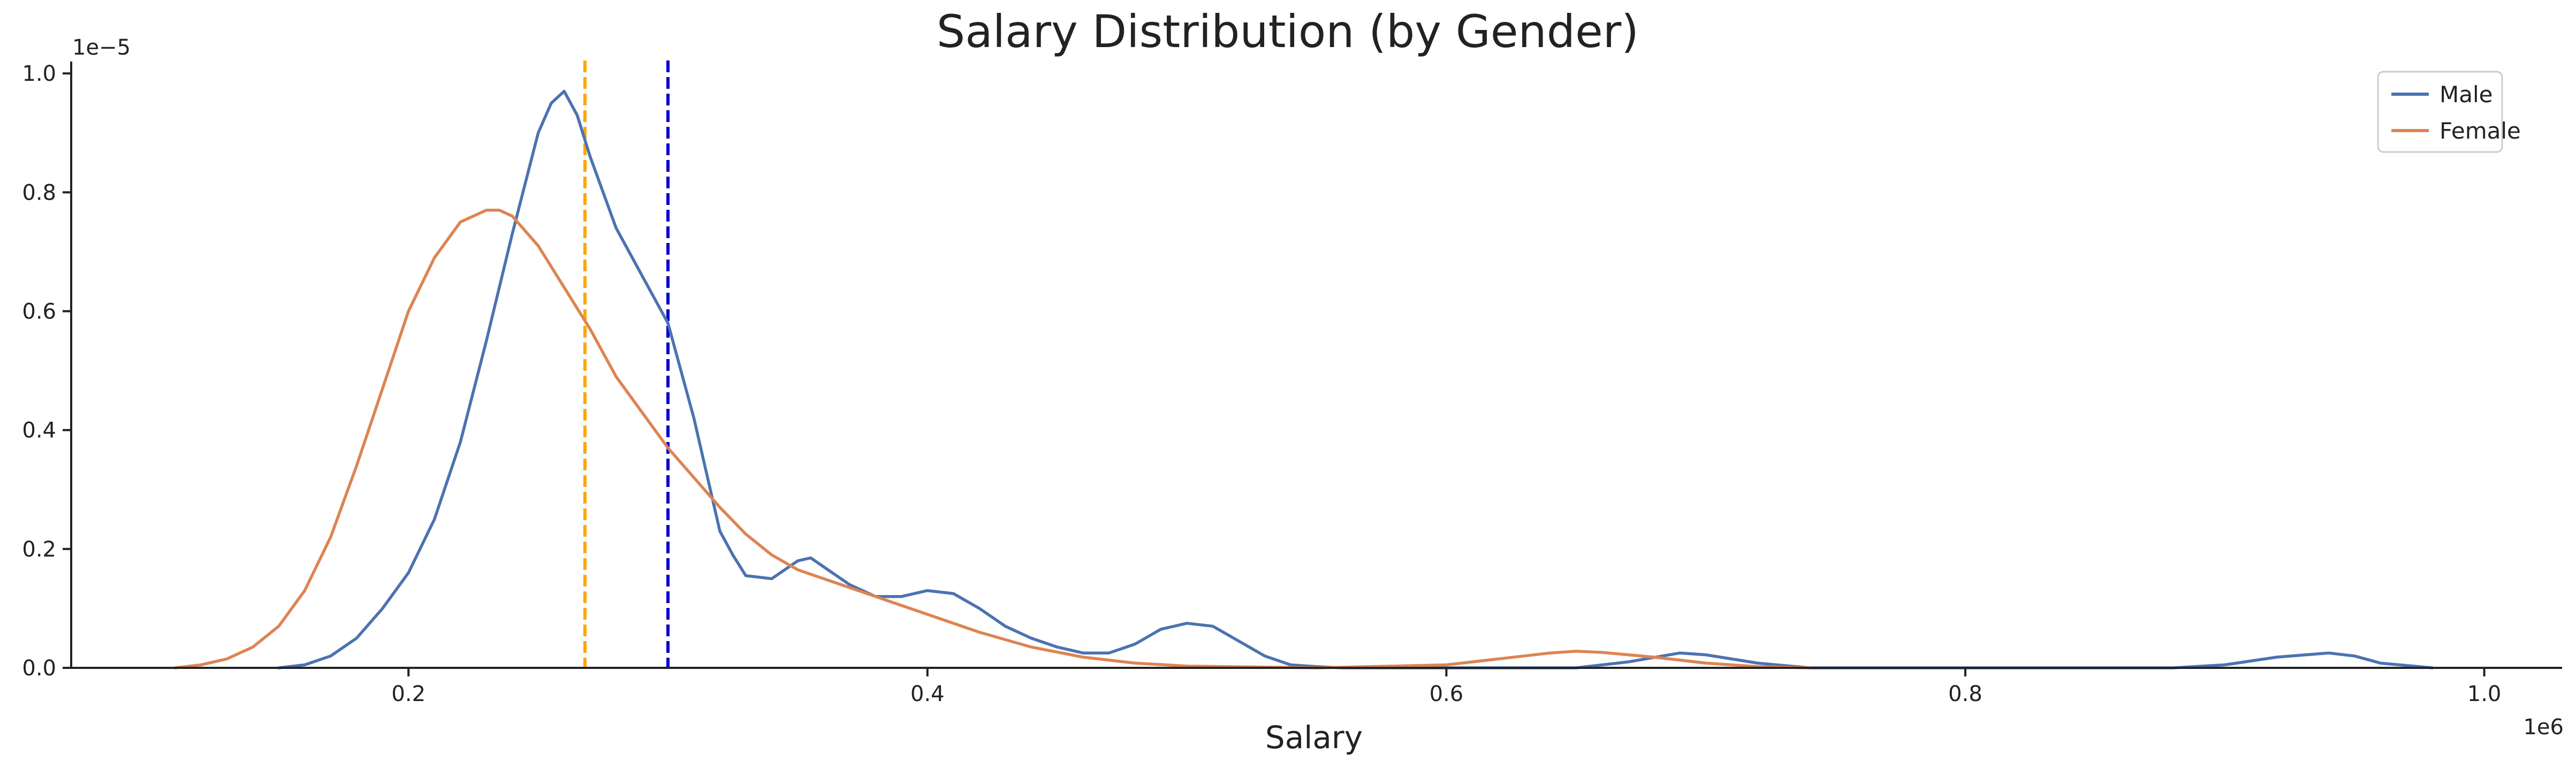  I want to click on x-tick-label: 0.8, so click(1965, 694).